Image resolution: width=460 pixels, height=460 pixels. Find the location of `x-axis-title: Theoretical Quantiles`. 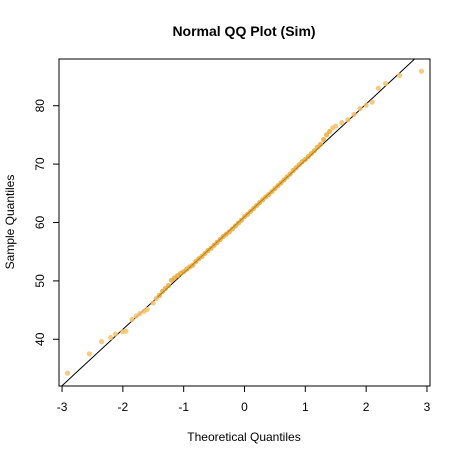

x-axis-title: Theoretical Quantiles is located at coordinates (243, 437).